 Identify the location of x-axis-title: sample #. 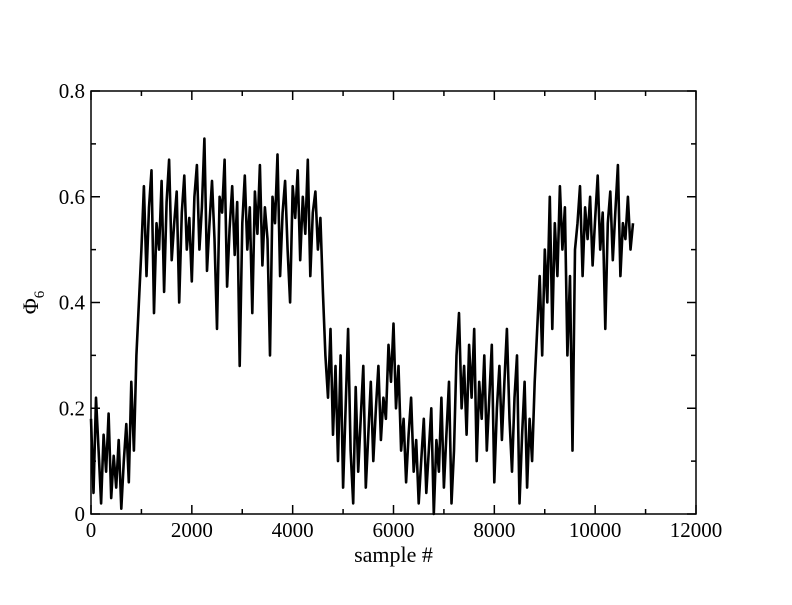
(393, 554).